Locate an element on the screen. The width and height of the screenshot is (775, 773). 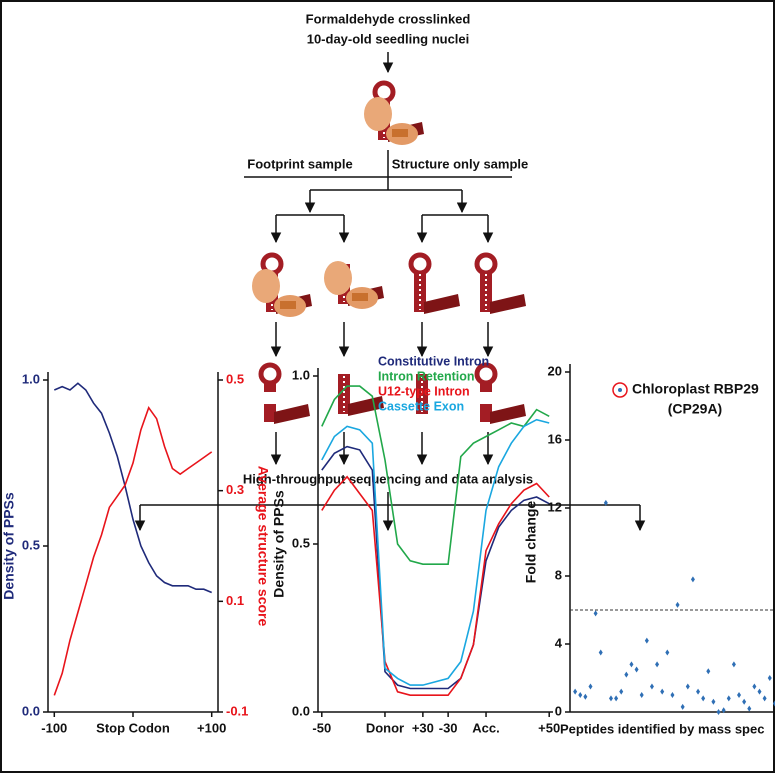
title-line: 10-day-old seedling nuclei is located at coordinates (388, 38).